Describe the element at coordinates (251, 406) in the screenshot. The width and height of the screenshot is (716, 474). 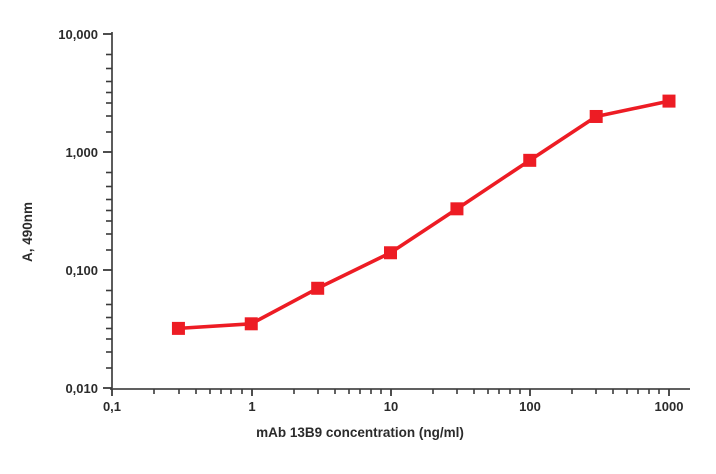
I see `x-tick-label: 1` at that location.